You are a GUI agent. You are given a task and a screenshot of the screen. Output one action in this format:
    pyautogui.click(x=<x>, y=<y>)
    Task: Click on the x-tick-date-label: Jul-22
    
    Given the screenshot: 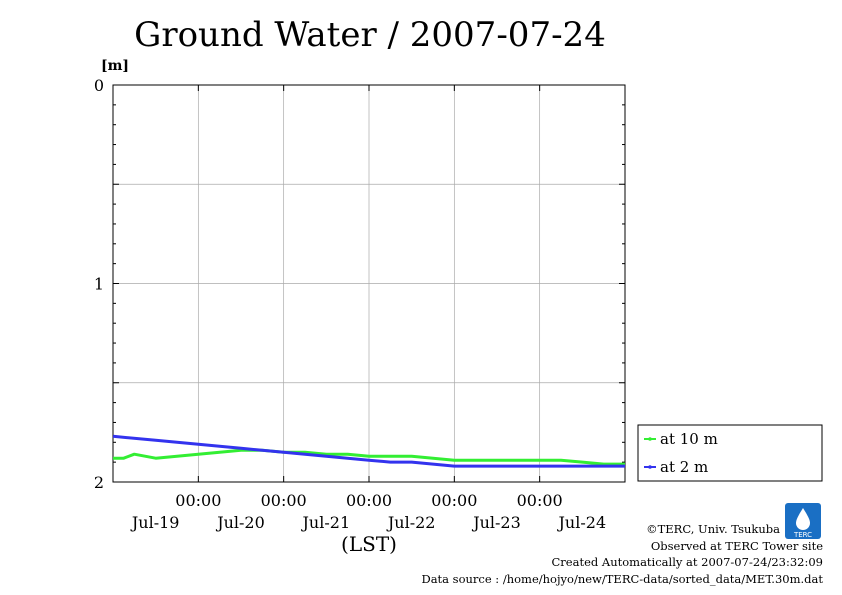 What is the action you would take?
    pyautogui.click(x=411, y=522)
    